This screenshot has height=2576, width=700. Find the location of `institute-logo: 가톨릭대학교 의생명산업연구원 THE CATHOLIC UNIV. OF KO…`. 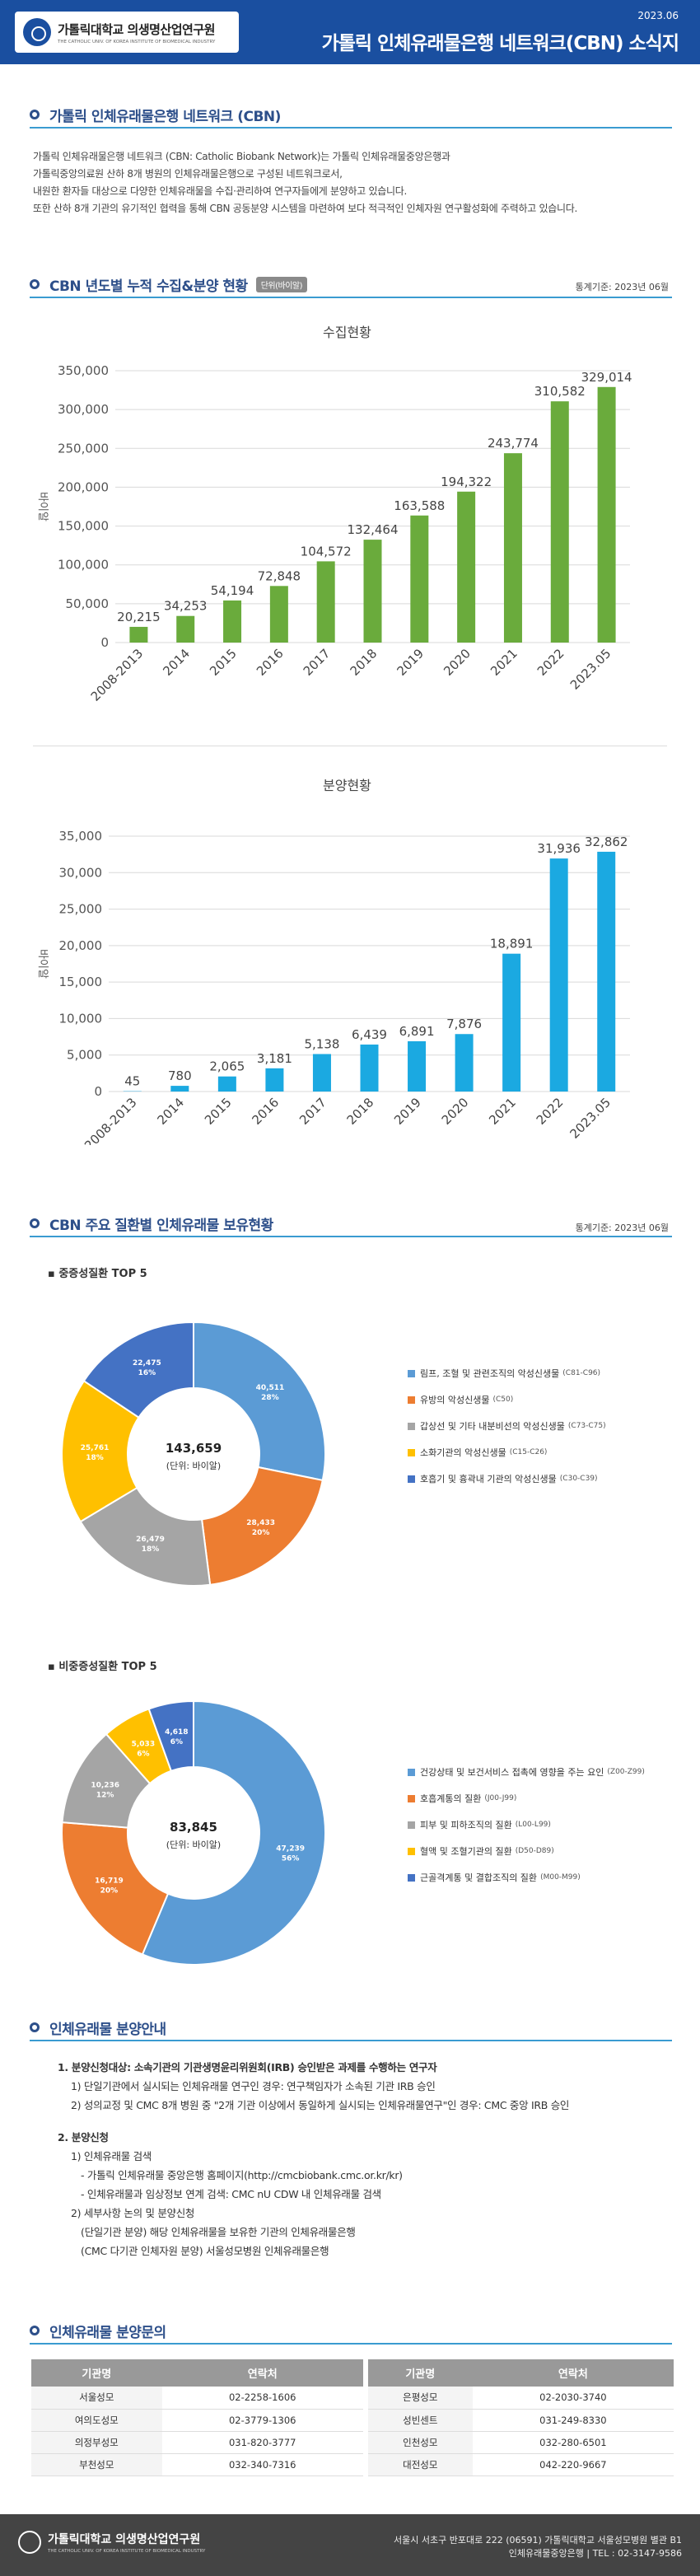

institute-logo: 가톨릭대학교 의생명산업연구원 THE CATHOLIC UNIV. OF KO… is located at coordinates (127, 32).